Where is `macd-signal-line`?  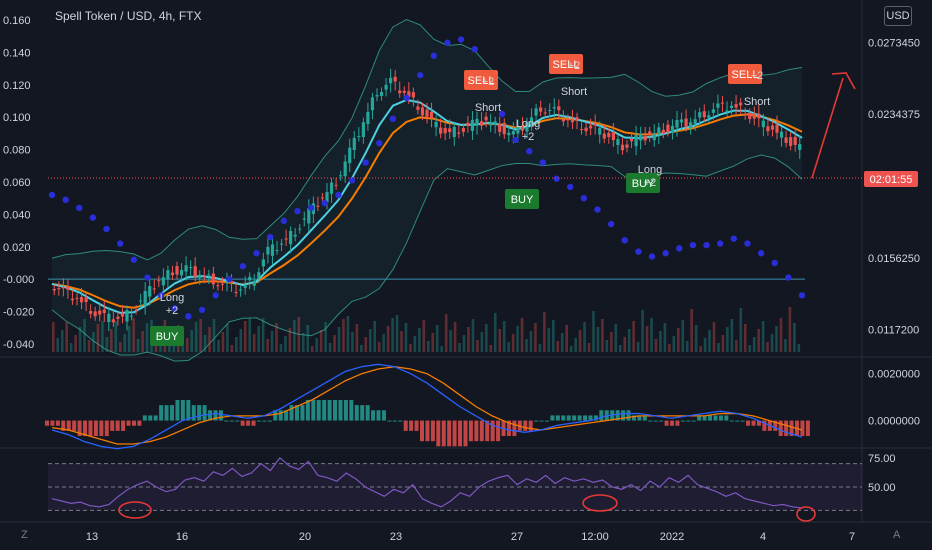
macd-signal-line is located at coordinates (427, 405).